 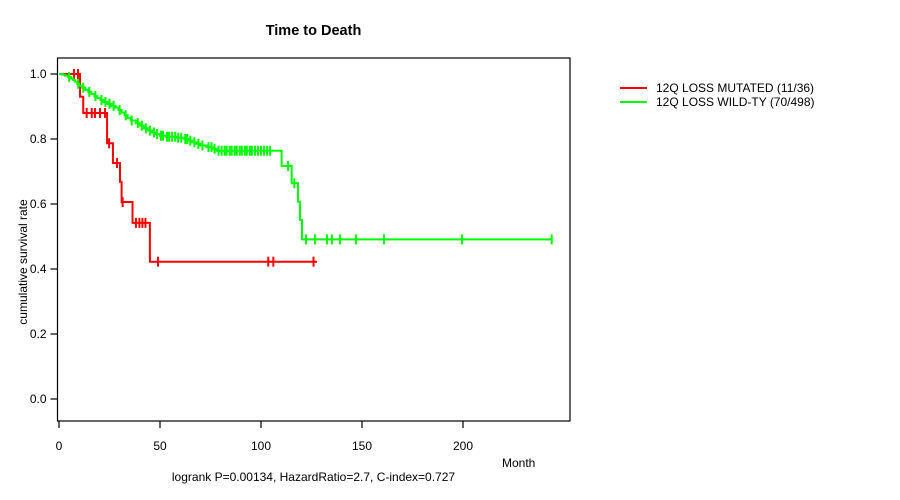 What do you see at coordinates (38, 334) in the screenshot?
I see `y-tick-label: 0.2` at bounding box center [38, 334].